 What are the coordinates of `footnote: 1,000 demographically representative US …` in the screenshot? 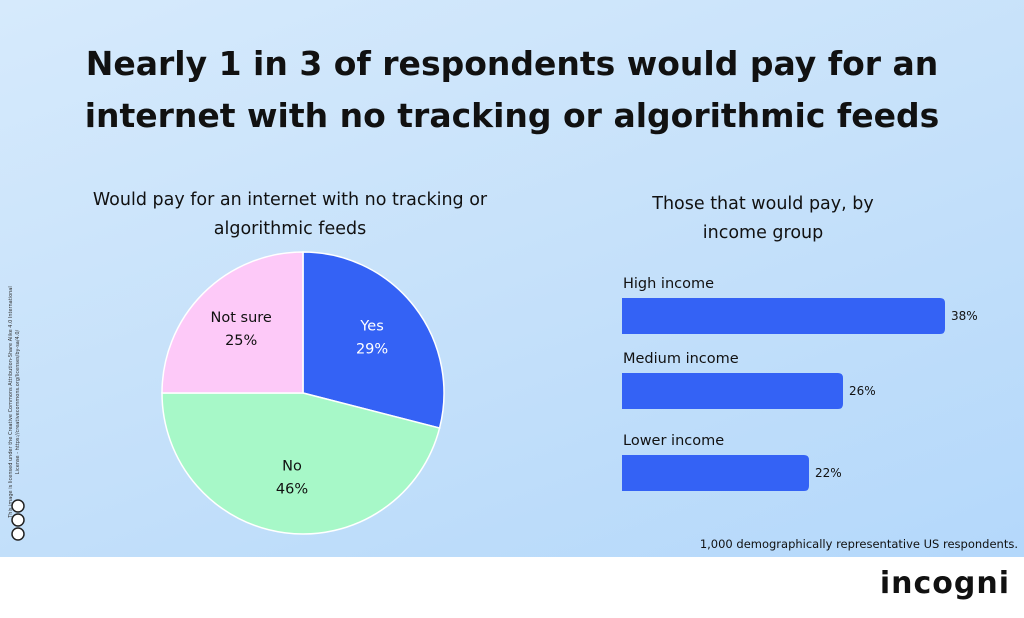 It's located at (858, 544).